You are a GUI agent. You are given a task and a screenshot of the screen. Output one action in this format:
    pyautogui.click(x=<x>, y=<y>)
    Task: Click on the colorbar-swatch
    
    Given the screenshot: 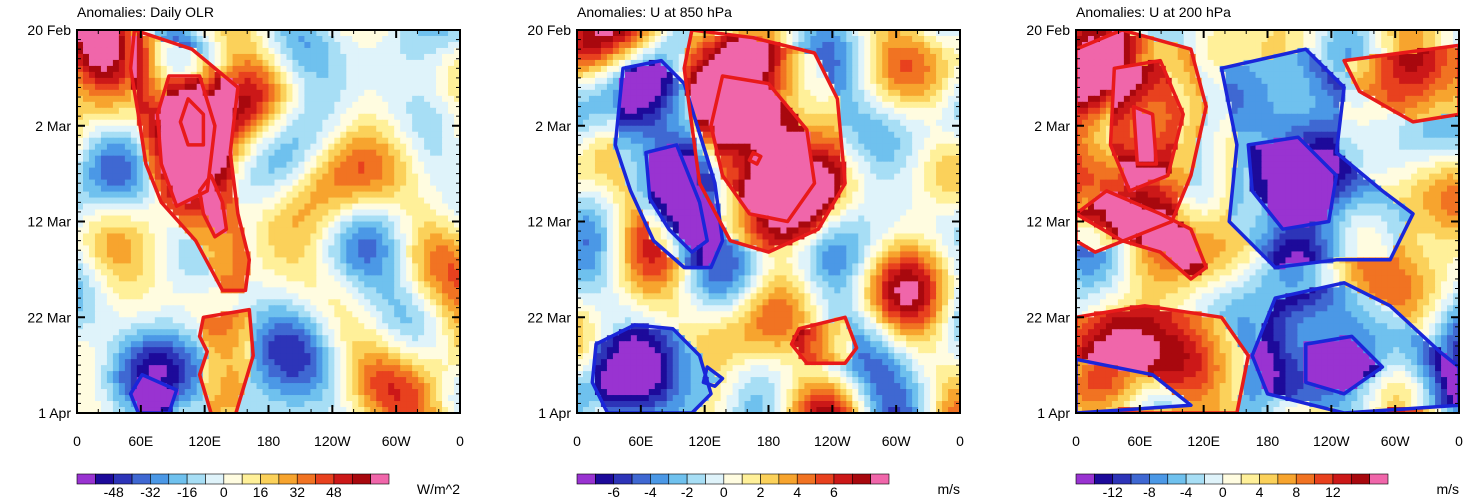 What is the action you would take?
    pyautogui.click(x=343, y=479)
    